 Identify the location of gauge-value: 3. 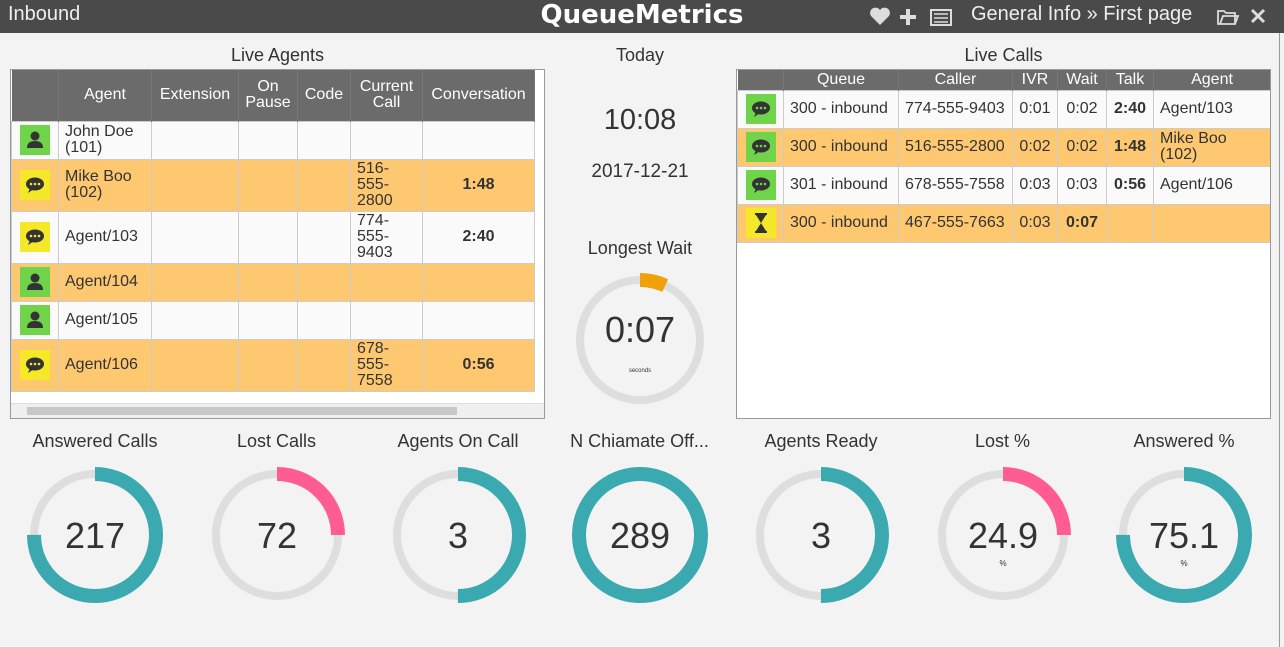
(821, 535).